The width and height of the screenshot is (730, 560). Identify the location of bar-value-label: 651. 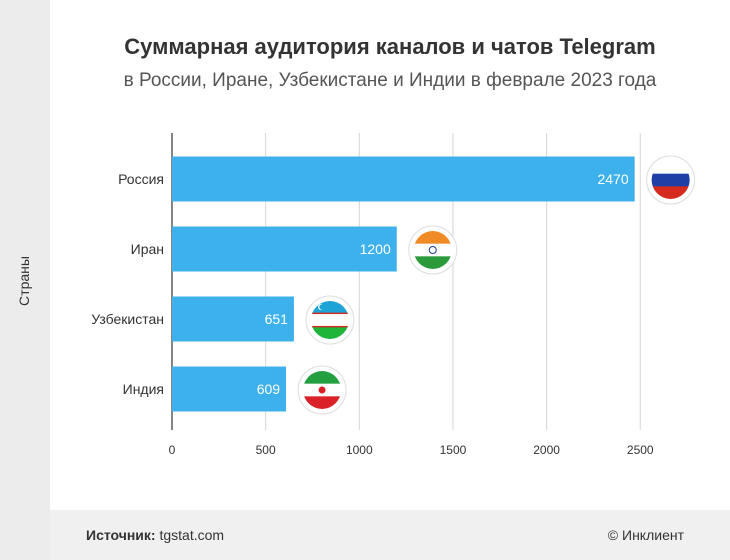
(277, 319).